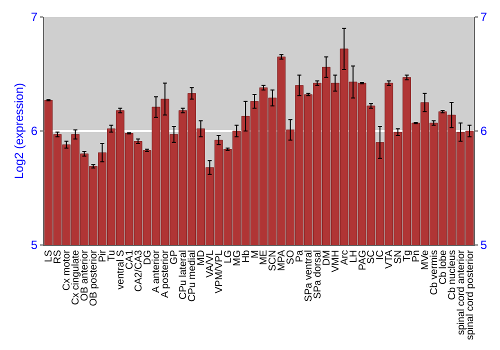 The image size is (500, 350). Describe the element at coordinates (19, 131) in the screenshot. I see `y-axis-title: Log2 (expression)` at that location.